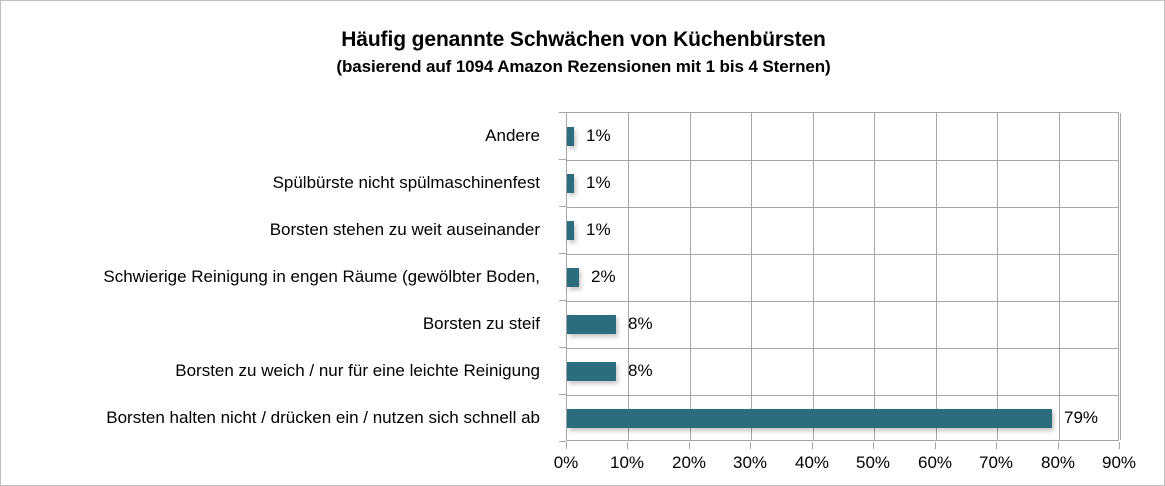  What do you see at coordinates (603, 276) in the screenshot?
I see `bar-value-label: 2%` at bounding box center [603, 276].